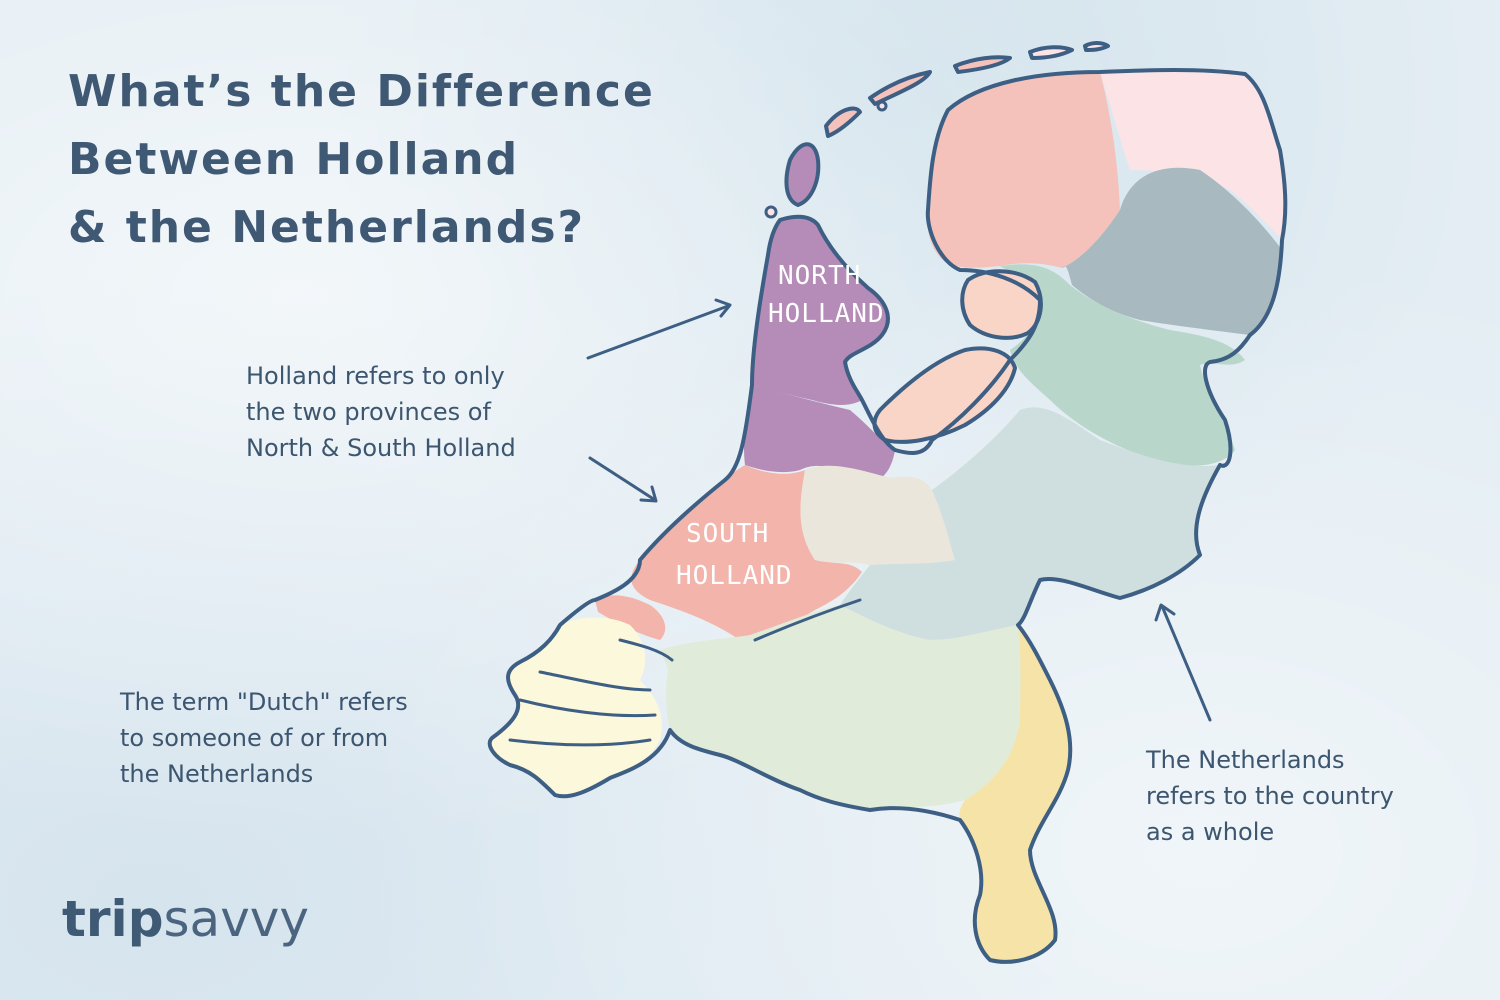 The height and width of the screenshot is (1000, 1500). I want to click on caption-netherlands-line-1: The Netherlands, so click(1245, 760).